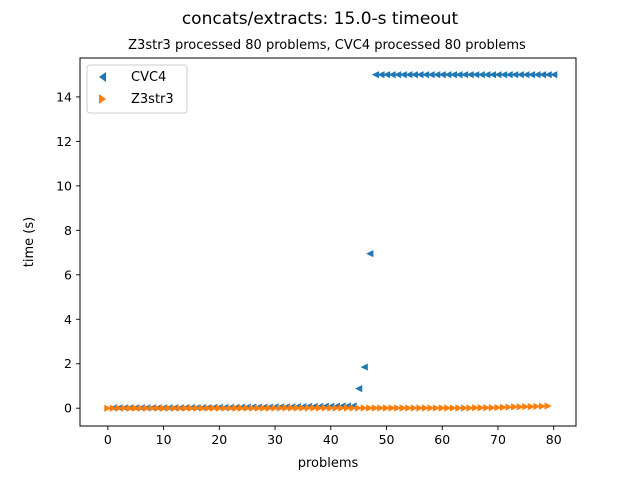 Image resolution: width=640 pixels, height=480 pixels. I want to click on x-tick-label: 30, so click(275, 439).